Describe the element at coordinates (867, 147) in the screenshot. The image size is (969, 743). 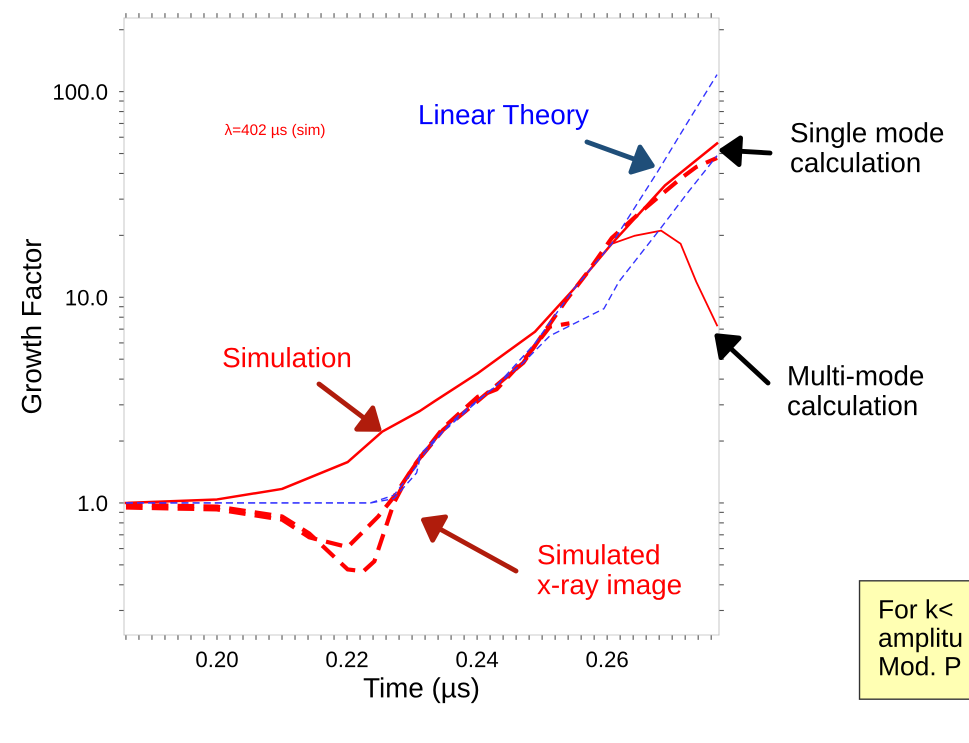
I see `text: Single mode calculation` at that location.